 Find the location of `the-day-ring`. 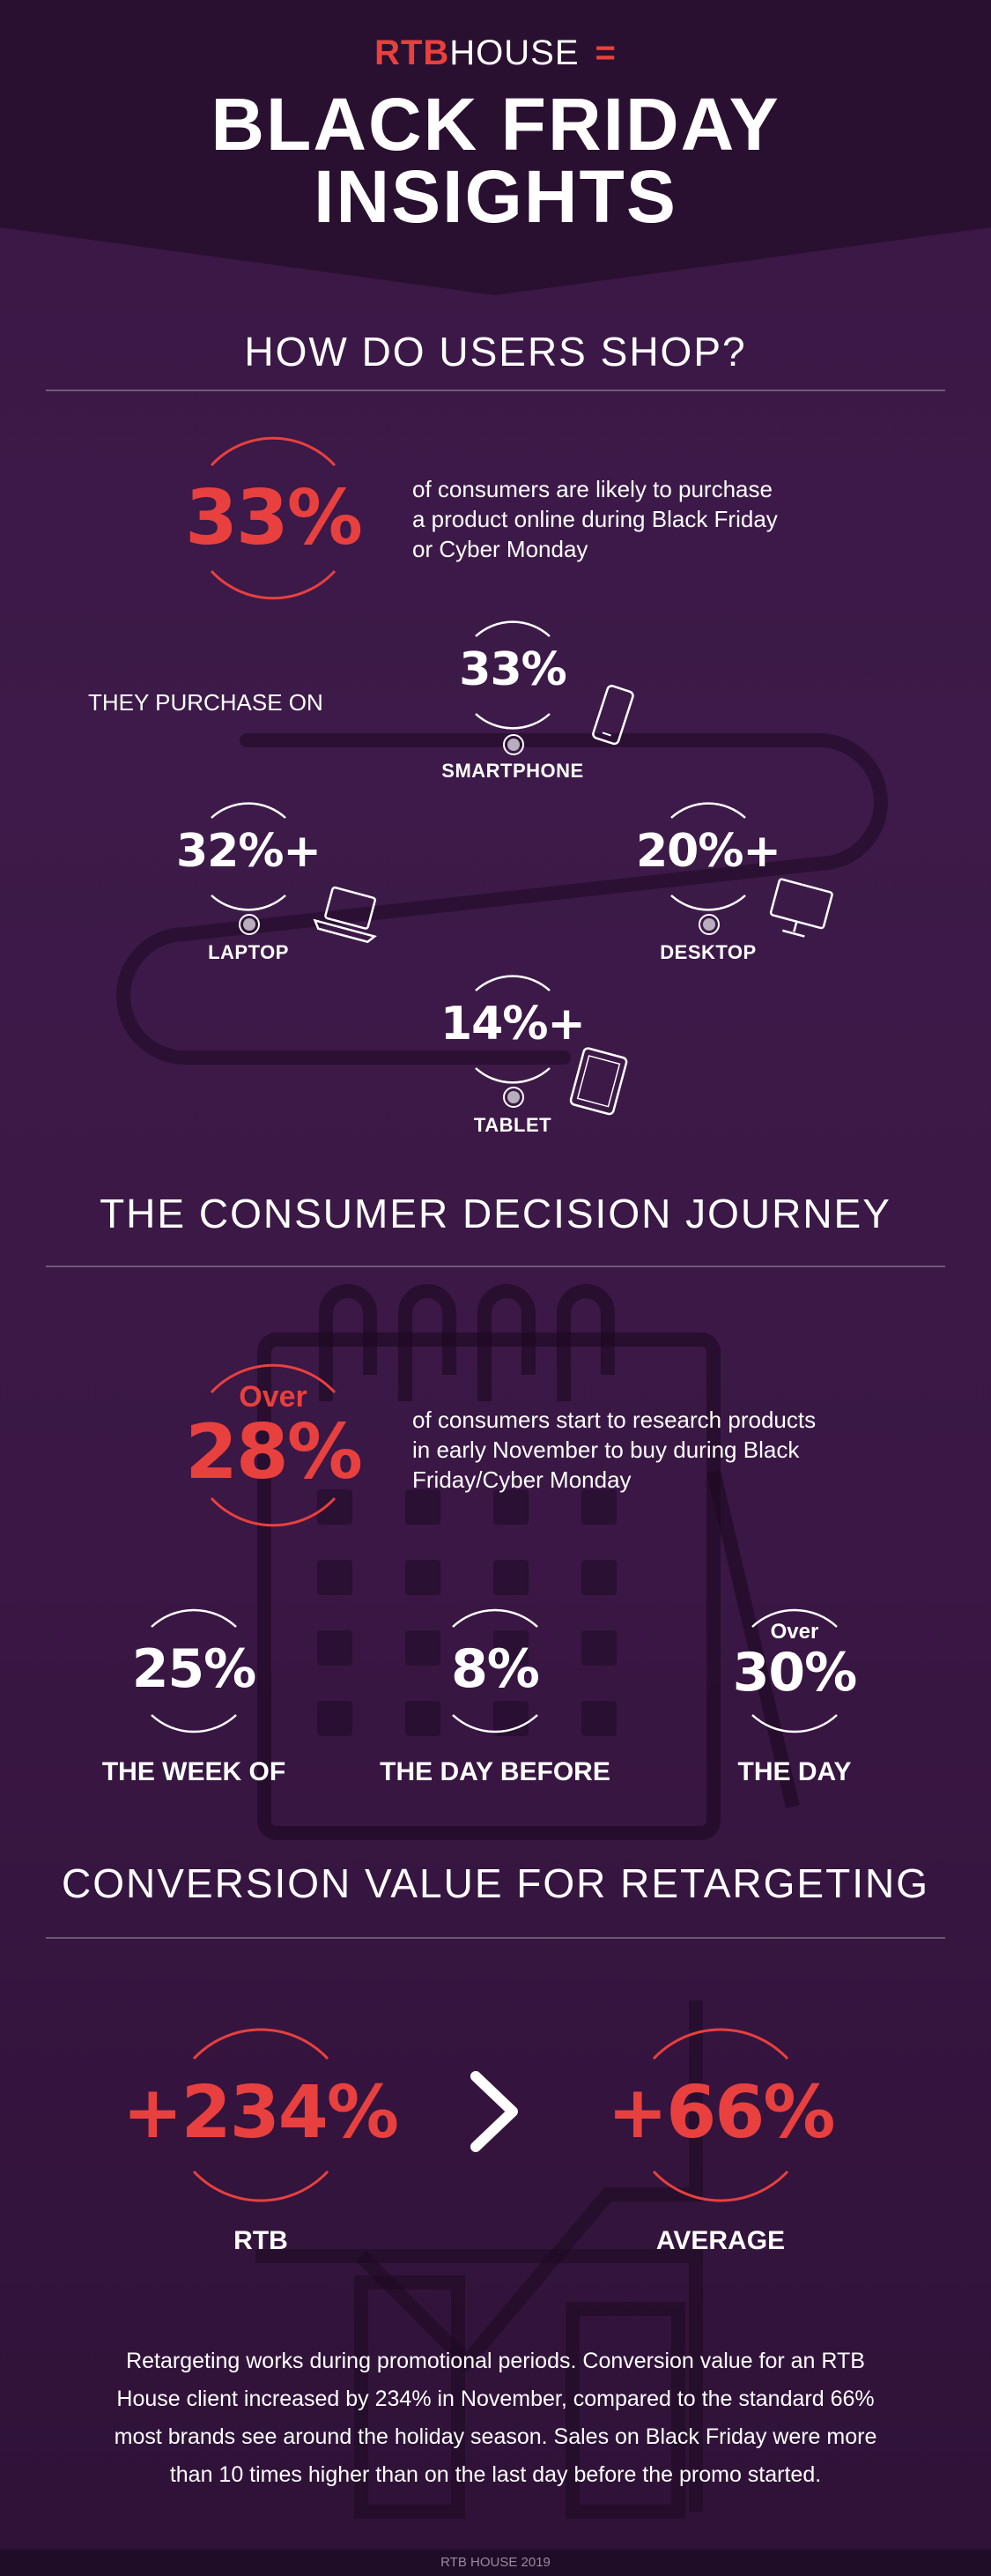

the-day-ring is located at coordinates (794, 1670).